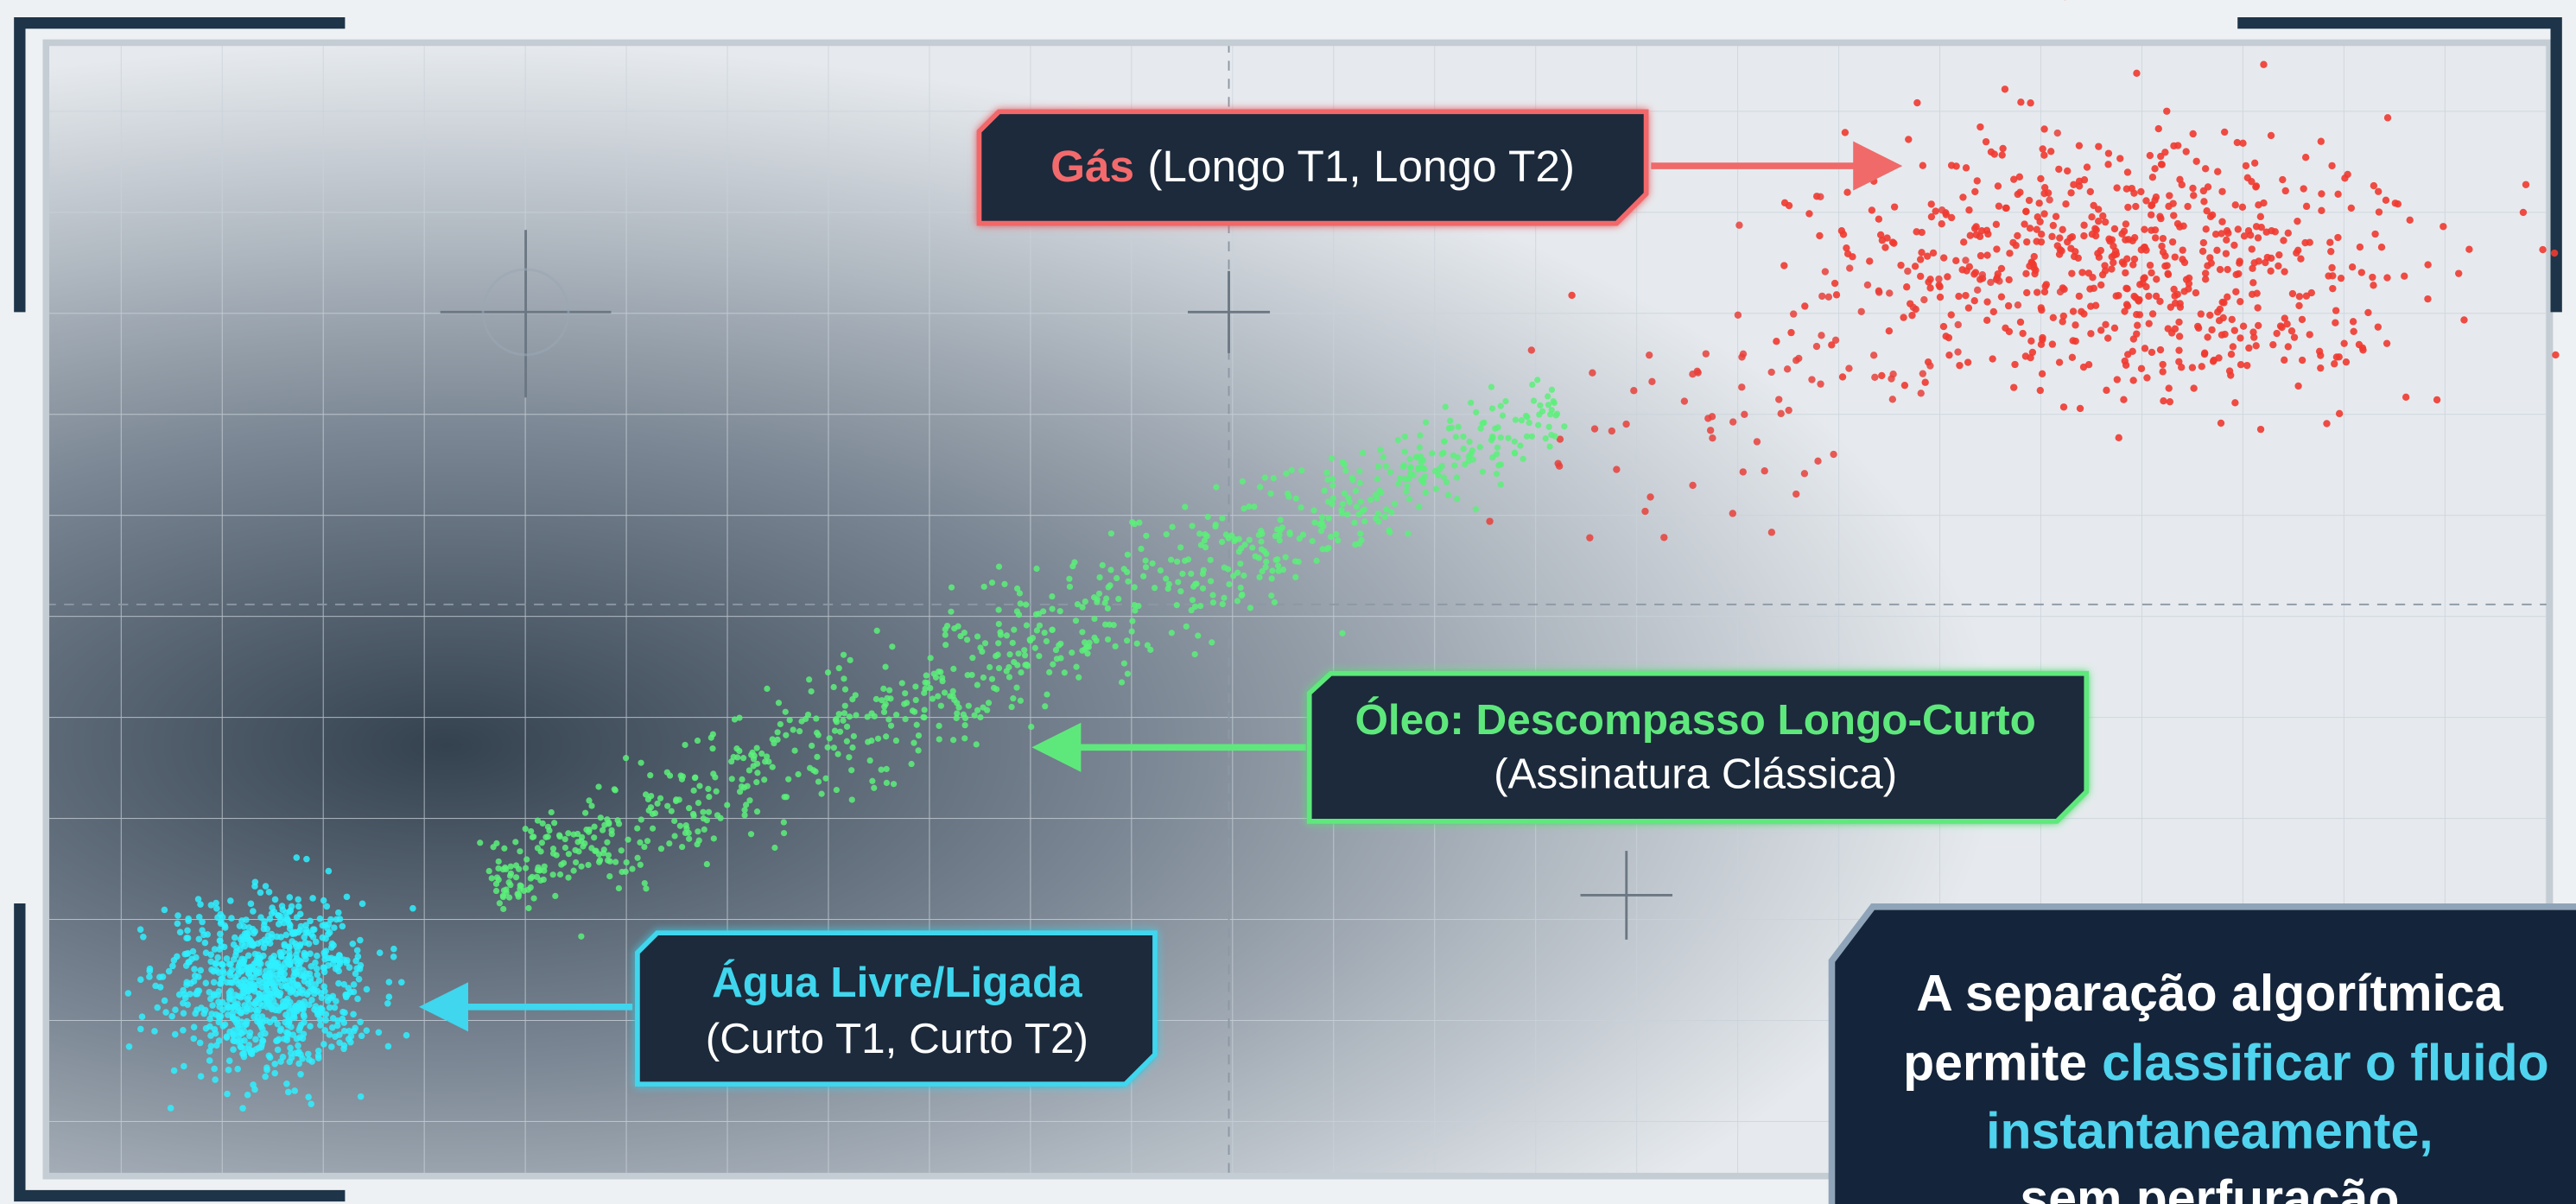  Describe the element at coordinates (897, 1038) in the screenshot. I see `water-detail: (Curto T1, Curto T2)` at that location.